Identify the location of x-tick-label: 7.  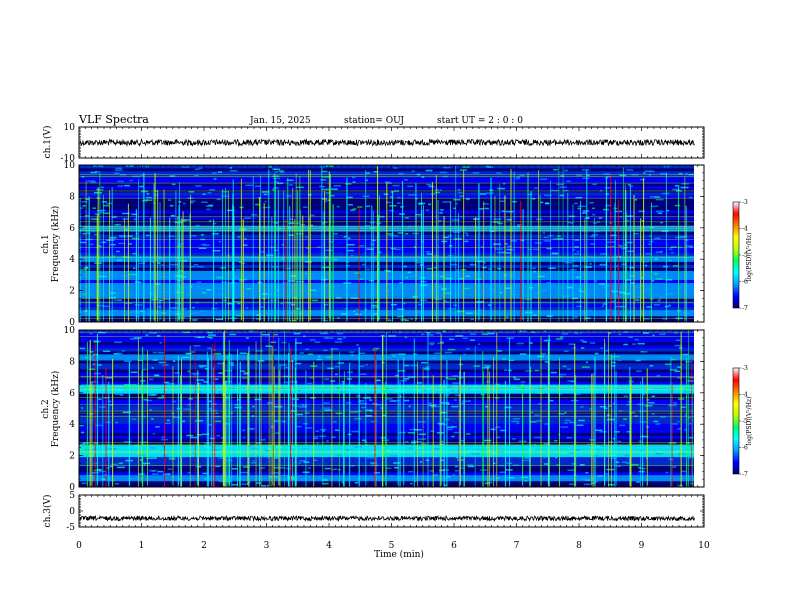
(517, 546).